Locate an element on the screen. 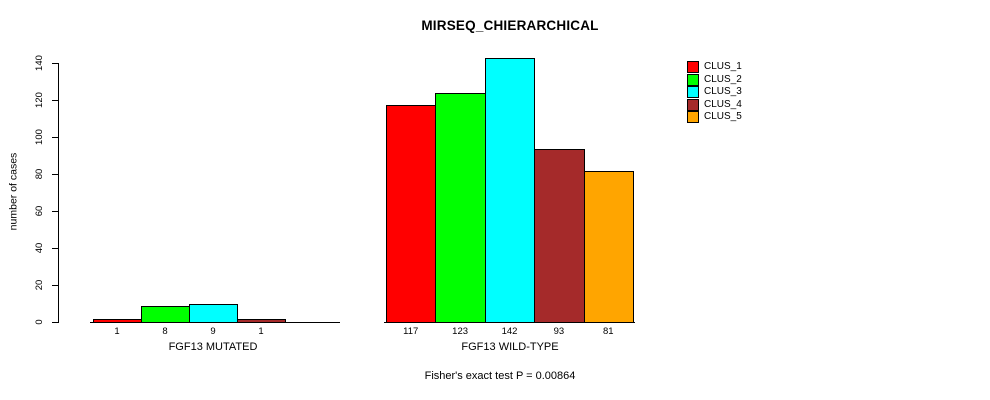  y-axis-tick-label: 20 is located at coordinates (39, 285).